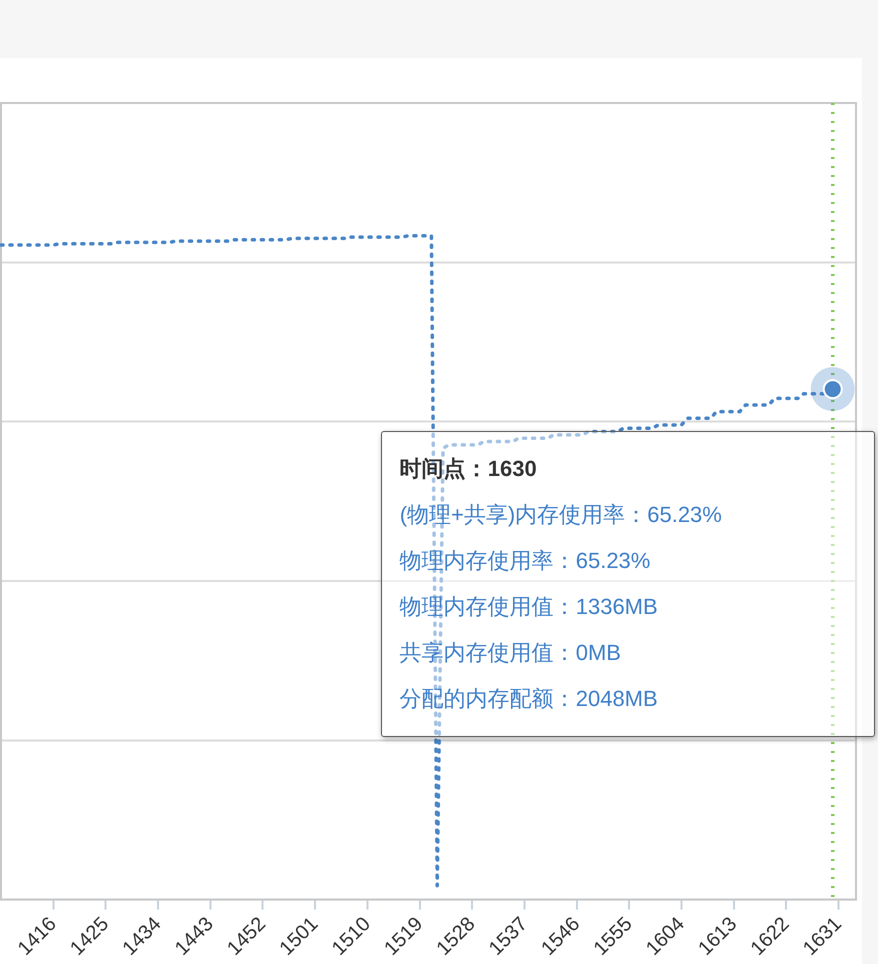  What do you see at coordinates (469, 469) in the screenshot?
I see `annotation: 时间点：1630` at bounding box center [469, 469].